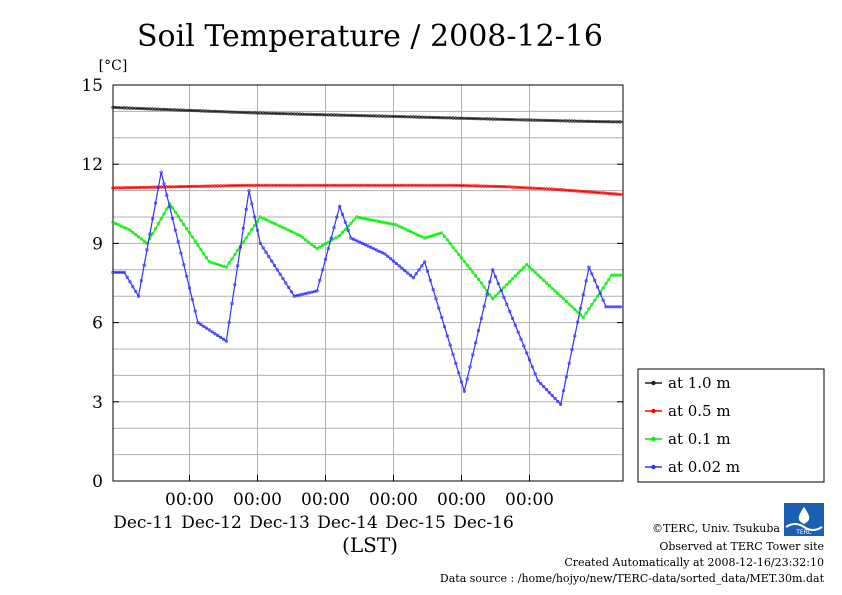 The height and width of the screenshot is (595, 842). I want to click on y-tick-label: 9, so click(97, 244).